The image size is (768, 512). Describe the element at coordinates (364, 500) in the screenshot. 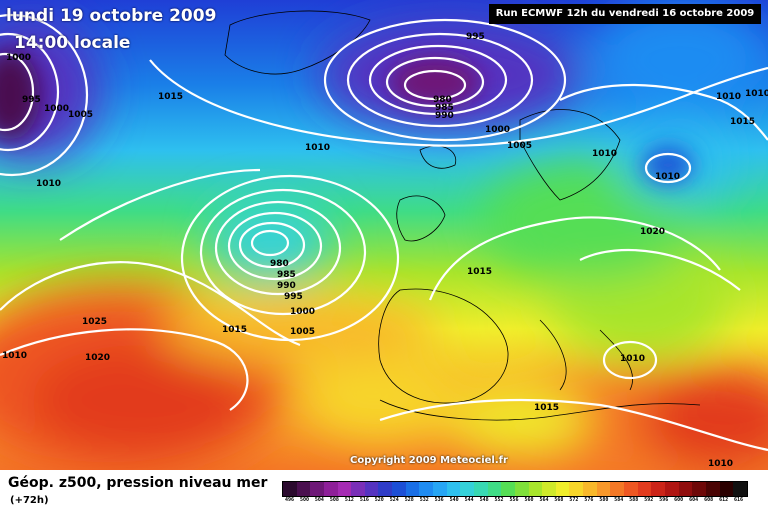

I see `legend-tick-label: 516` at that location.